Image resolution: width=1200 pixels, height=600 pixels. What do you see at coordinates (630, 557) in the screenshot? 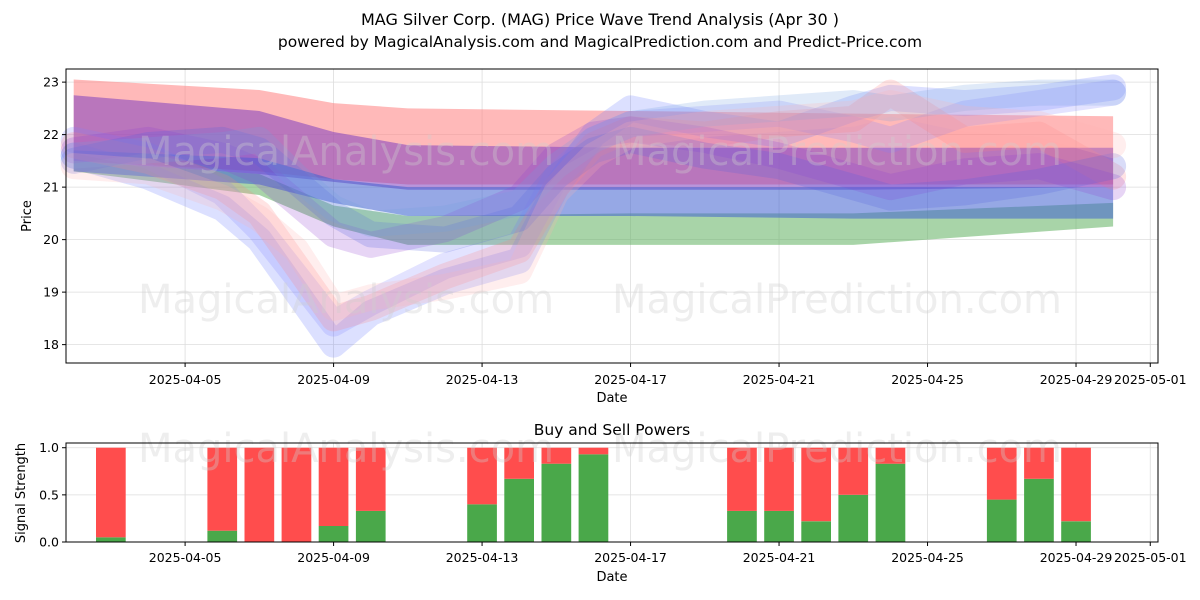
I see `signal-x-tick-label: 2025-04-17` at bounding box center [630, 557].